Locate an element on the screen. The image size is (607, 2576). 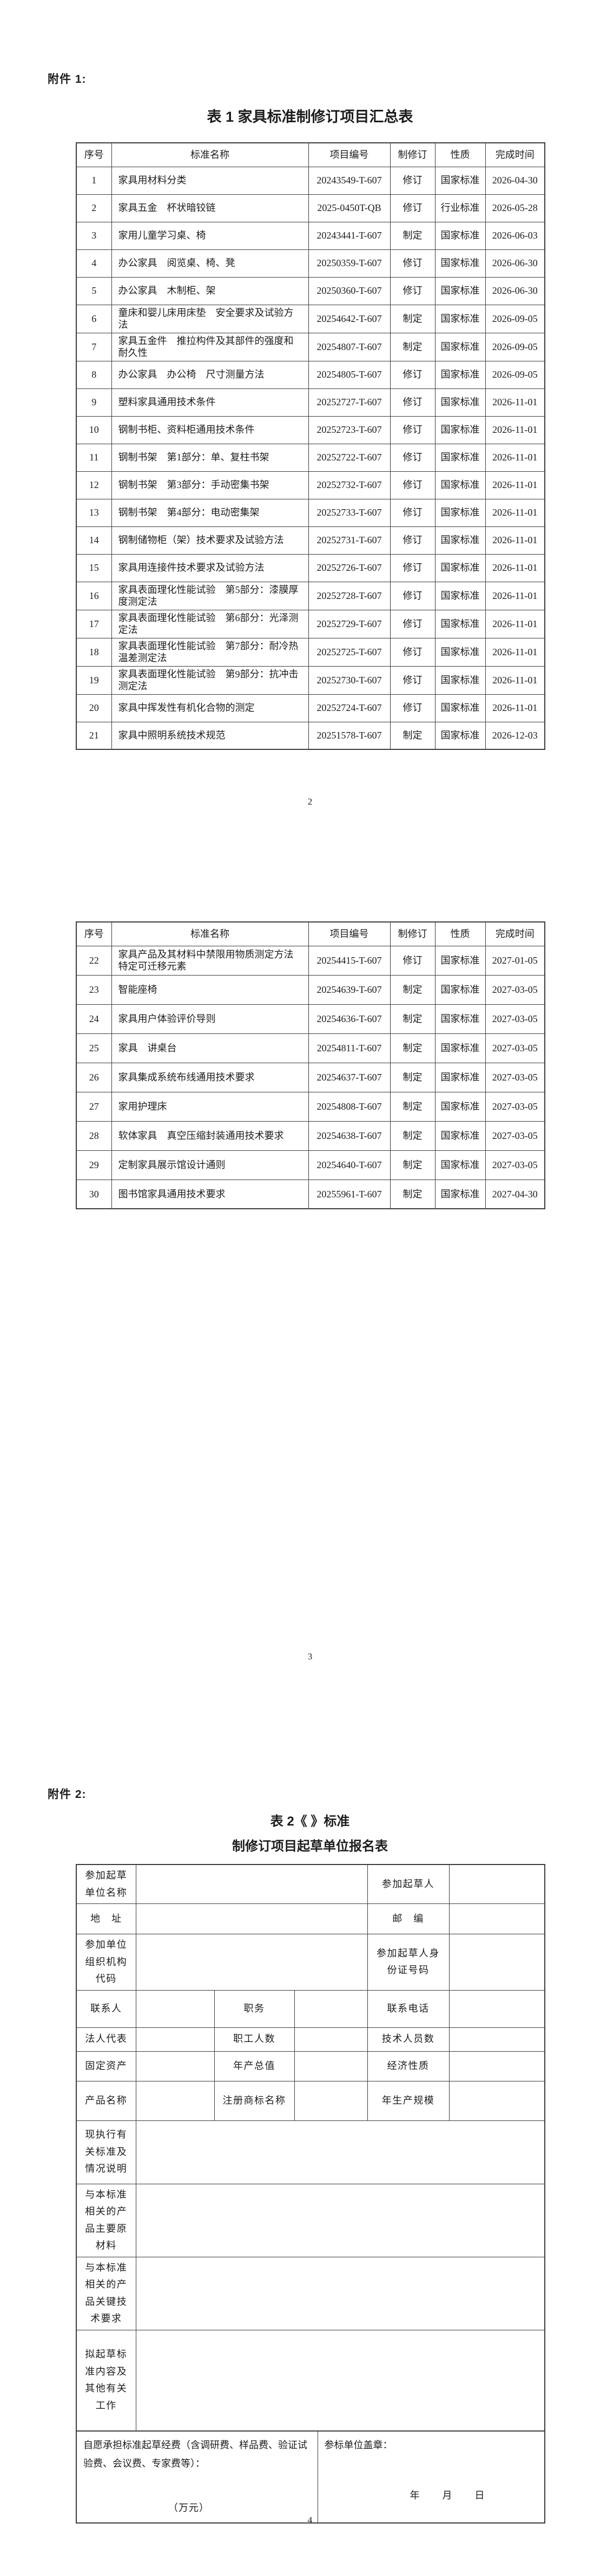
standard-name-cell: 塑料家具通用技术条件 is located at coordinates (210, 402).